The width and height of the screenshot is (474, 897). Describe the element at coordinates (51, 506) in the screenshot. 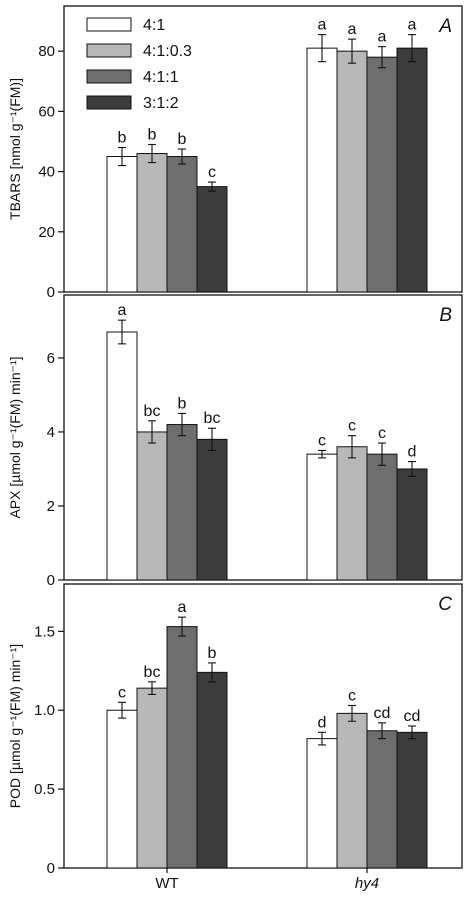

I see `y-tick-label: 2` at that location.